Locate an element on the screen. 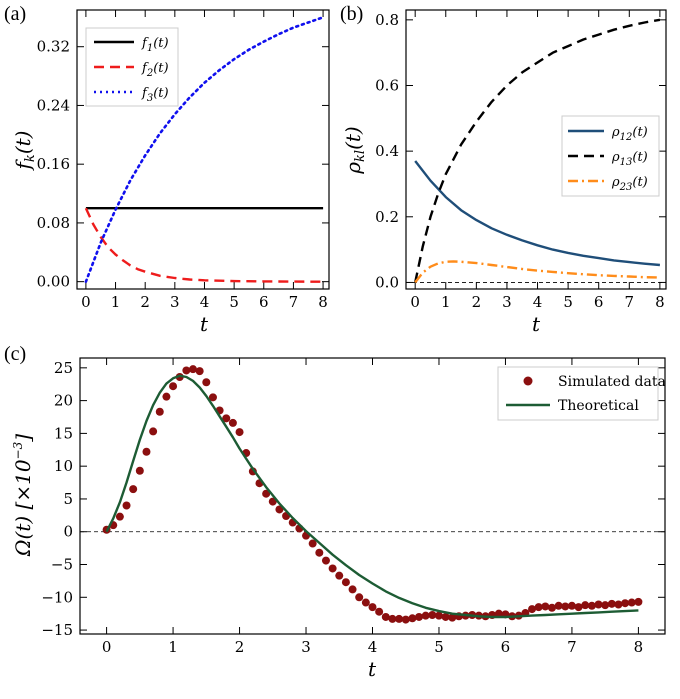 This screenshot has height=699, width=680. panel-a-xlabel: t is located at coordinates (204, 324).